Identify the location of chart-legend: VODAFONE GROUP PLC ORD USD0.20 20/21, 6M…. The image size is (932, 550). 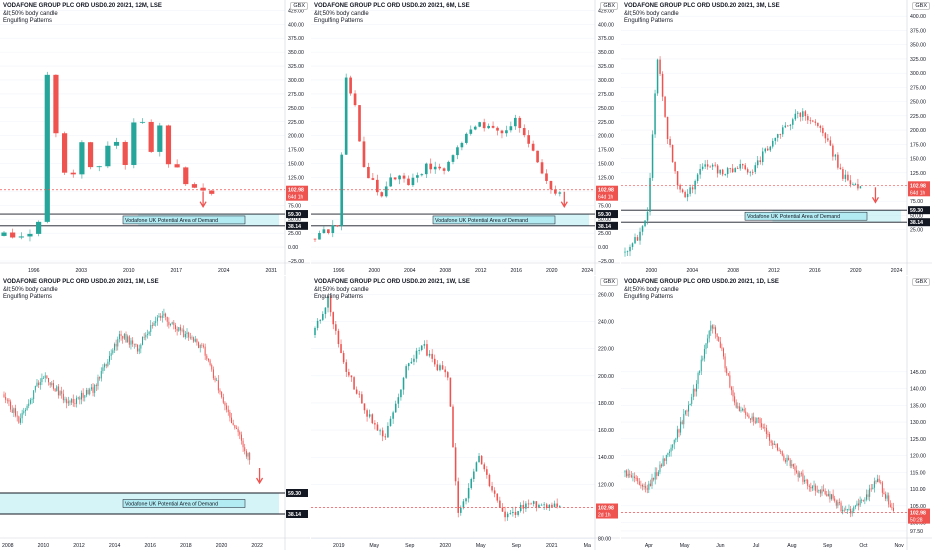
(392, 14).